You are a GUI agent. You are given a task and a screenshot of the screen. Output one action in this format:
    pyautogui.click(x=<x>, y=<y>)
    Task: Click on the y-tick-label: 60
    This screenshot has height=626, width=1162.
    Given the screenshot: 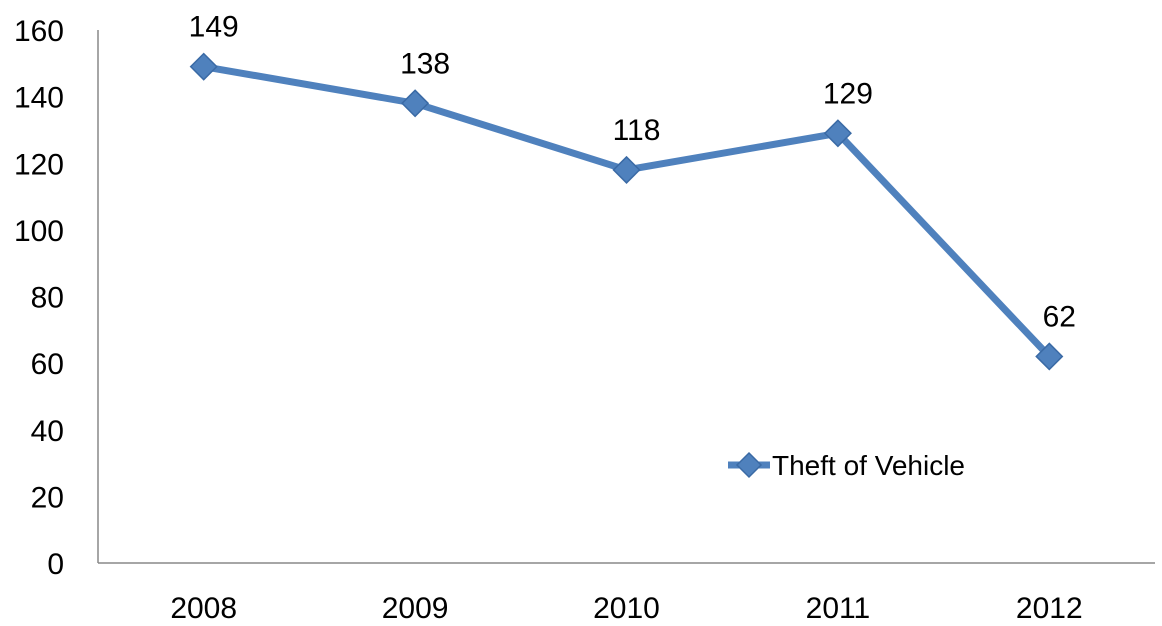 What is the action you would take?
    pyautogui.click(x=47, y=364)
    